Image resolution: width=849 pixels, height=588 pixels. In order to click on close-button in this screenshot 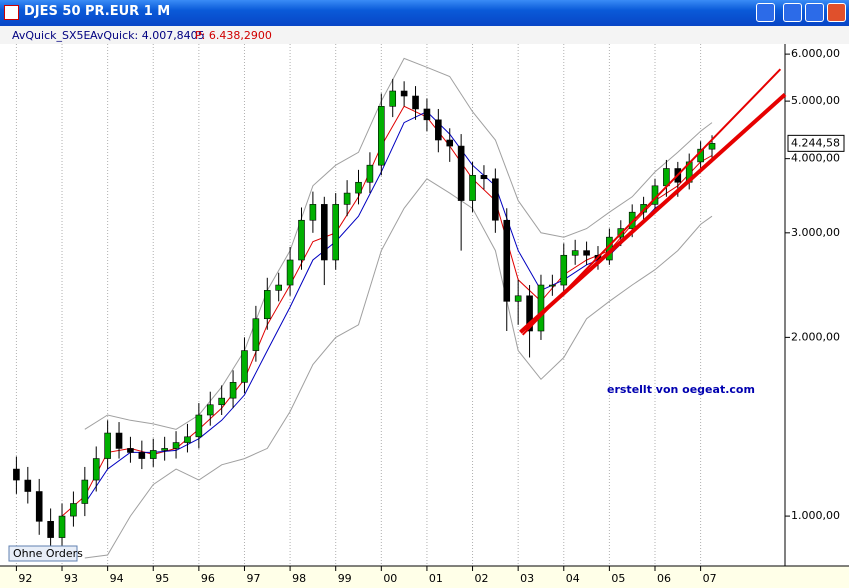, I will do `click(836, 12)`.